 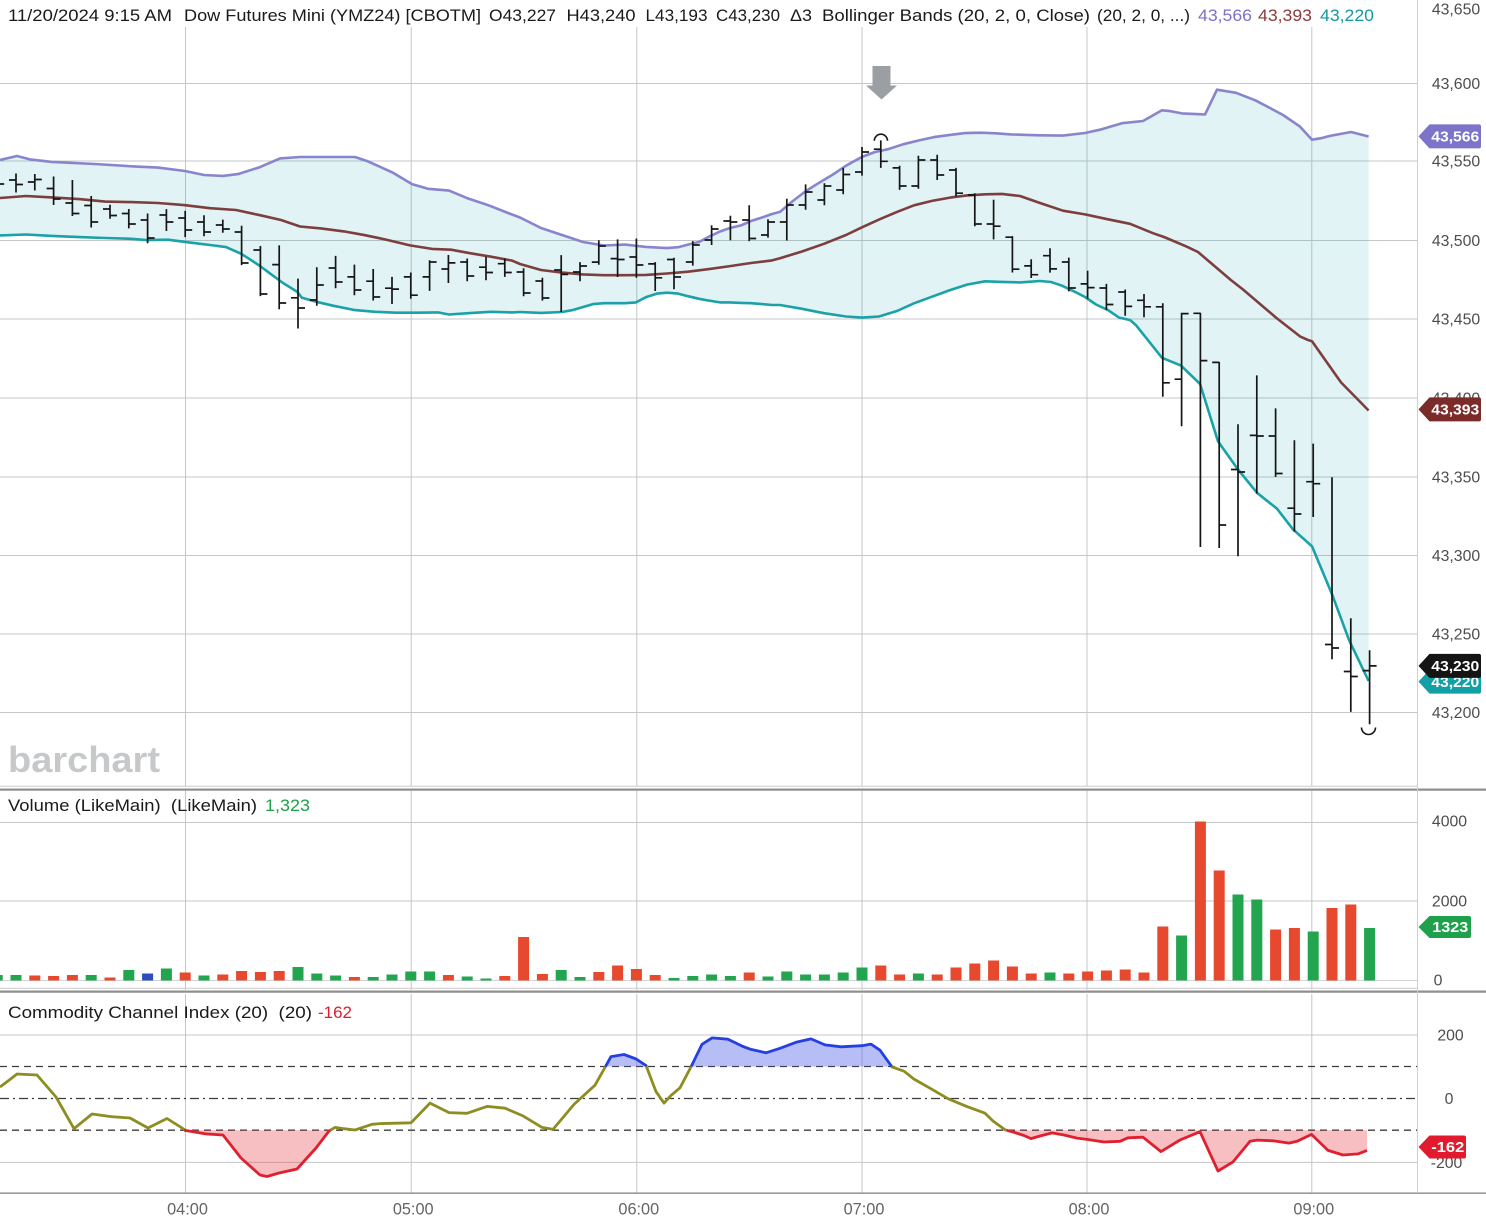 What do you see at coordinates (1089, 1210) in the screenshot?
I see `svg-text: 08:00` at bounding box center [1089, 1210].